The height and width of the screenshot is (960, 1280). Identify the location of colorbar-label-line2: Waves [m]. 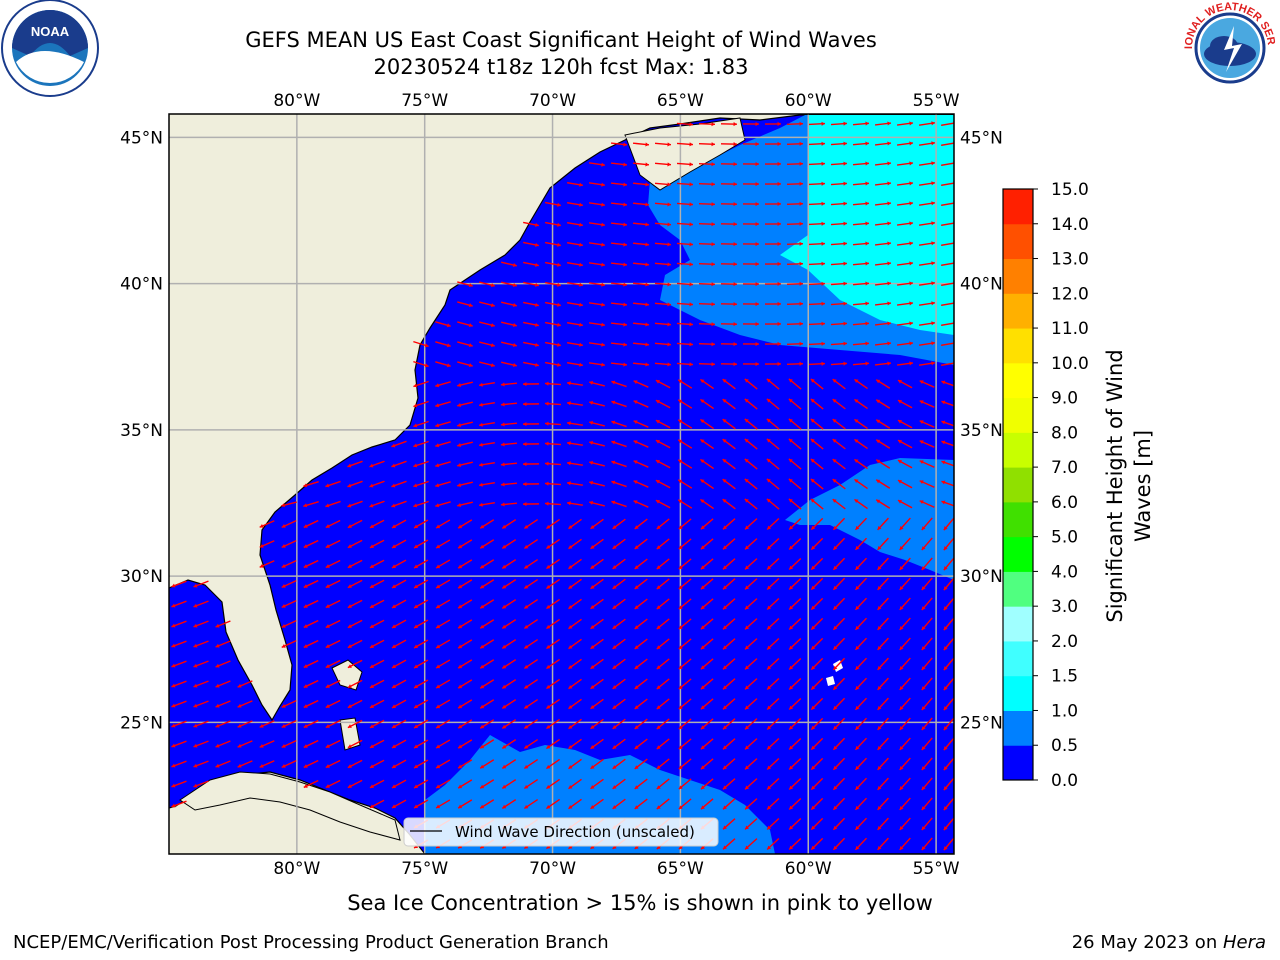
(1143, 486).